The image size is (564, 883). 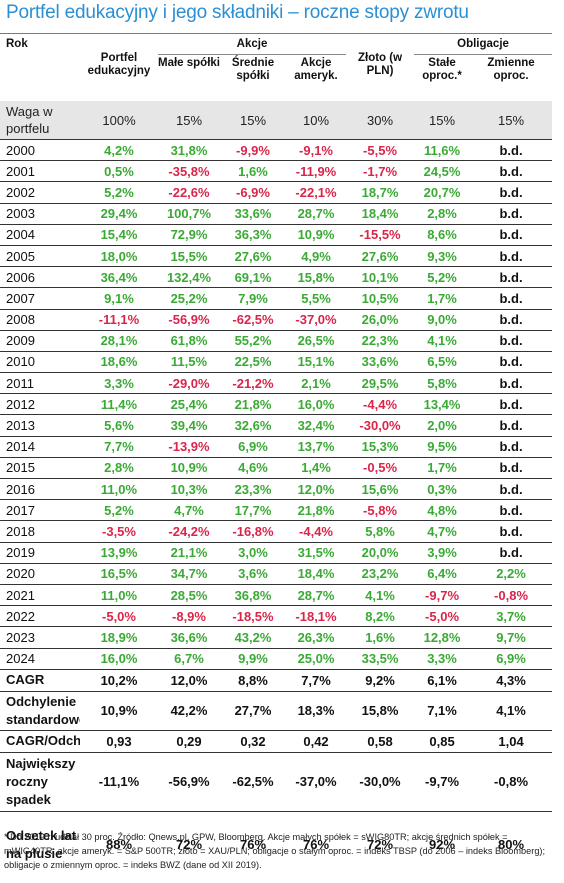 What do you see at coordinates (189, 192) in the screenshot?
I see `return-cell: -22,6%` at bounding box center [189, 192].